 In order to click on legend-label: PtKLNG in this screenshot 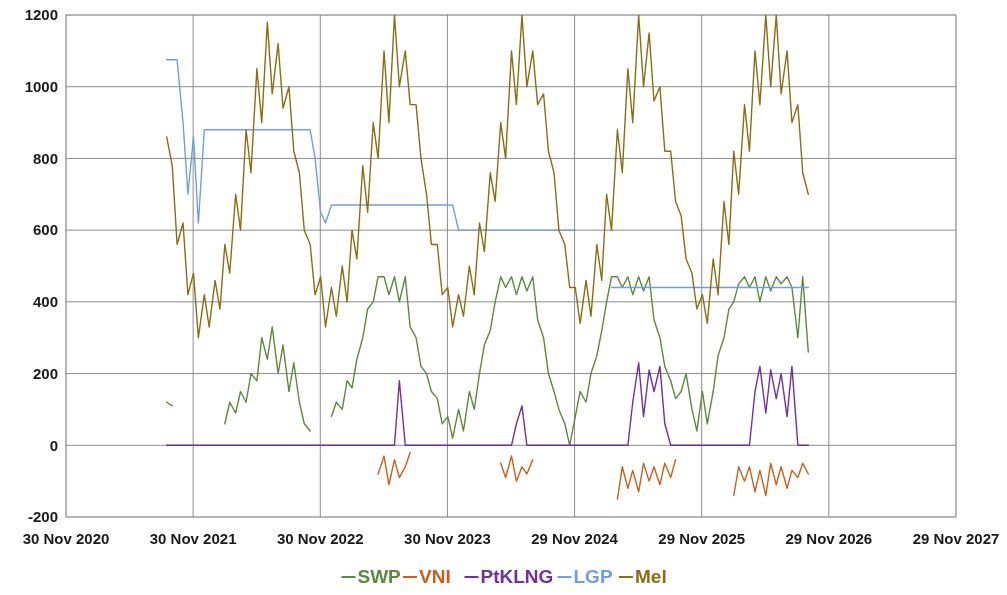, I will do `click(517, 576)`.